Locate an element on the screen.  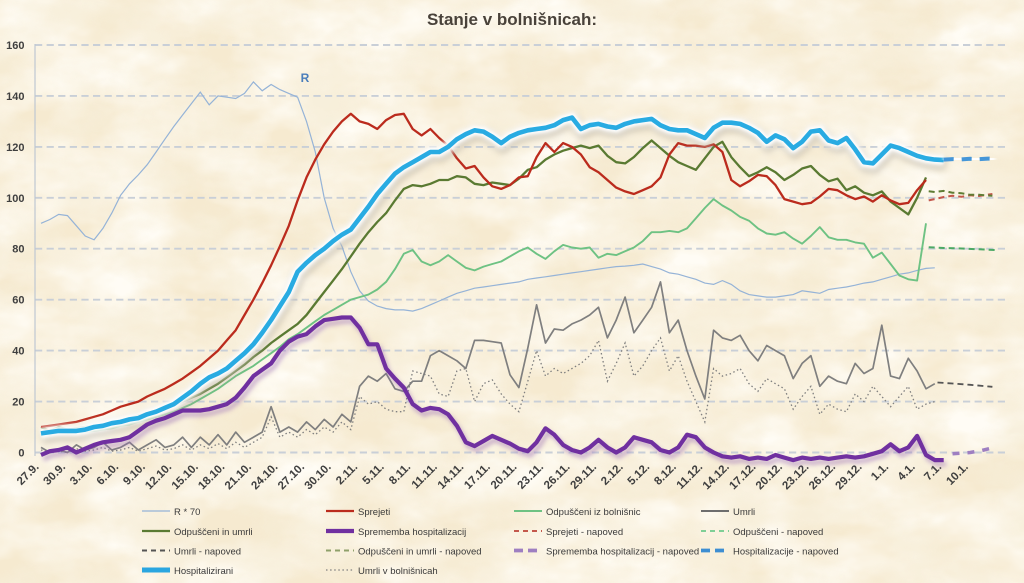
svg-text: Hospitalizacije - napoved is located at coordinates (786, 552).